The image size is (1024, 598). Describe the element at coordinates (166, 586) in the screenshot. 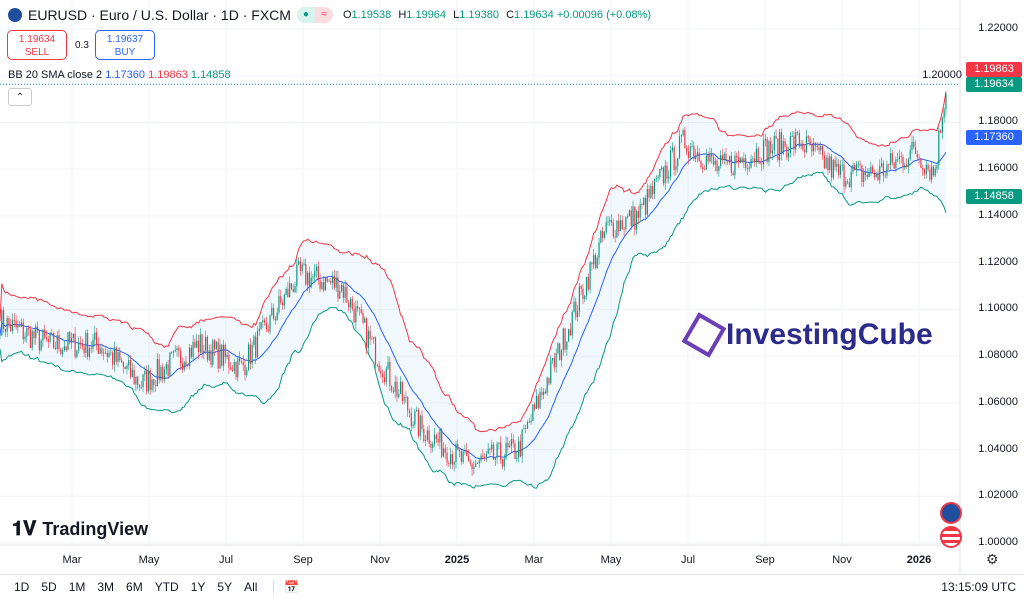

I see `timeframe-ytd: YTD` at that location.